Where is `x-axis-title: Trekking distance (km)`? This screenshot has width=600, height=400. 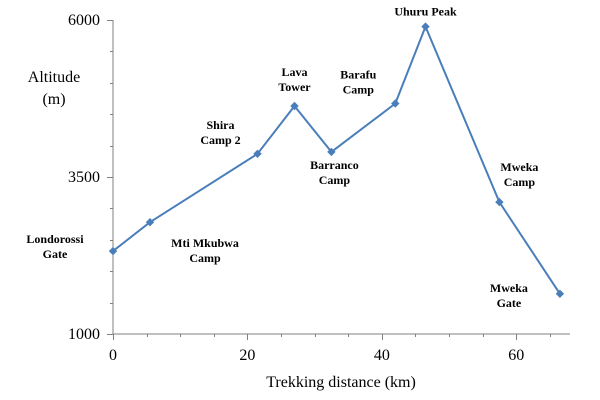
x-axis-title: Trekking distance (km) is located at coordinates (341, 382).